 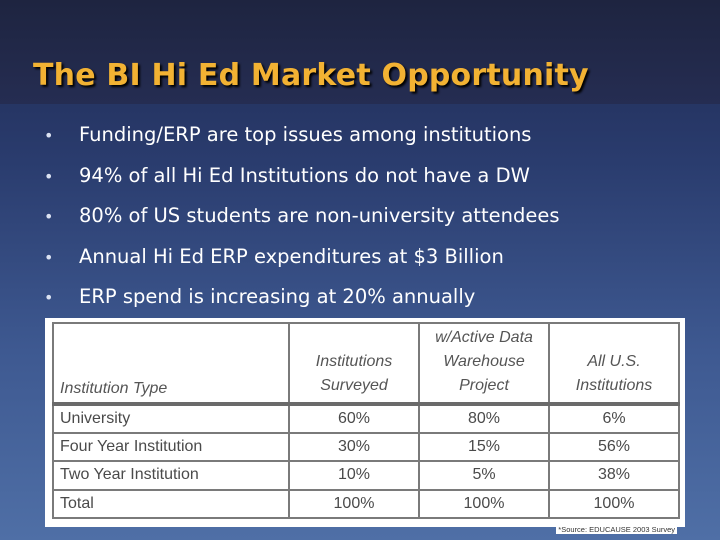 I want to click on slide-title: The BI Hi Ed Market Opportunity, so click(x=311, y=75).